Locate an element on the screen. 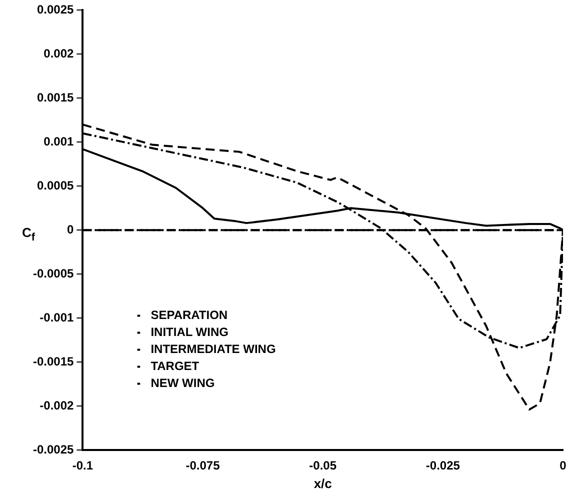 The image size is (577, 496). y-tick-label: -0.0025 is located at coordinates (53, 449).